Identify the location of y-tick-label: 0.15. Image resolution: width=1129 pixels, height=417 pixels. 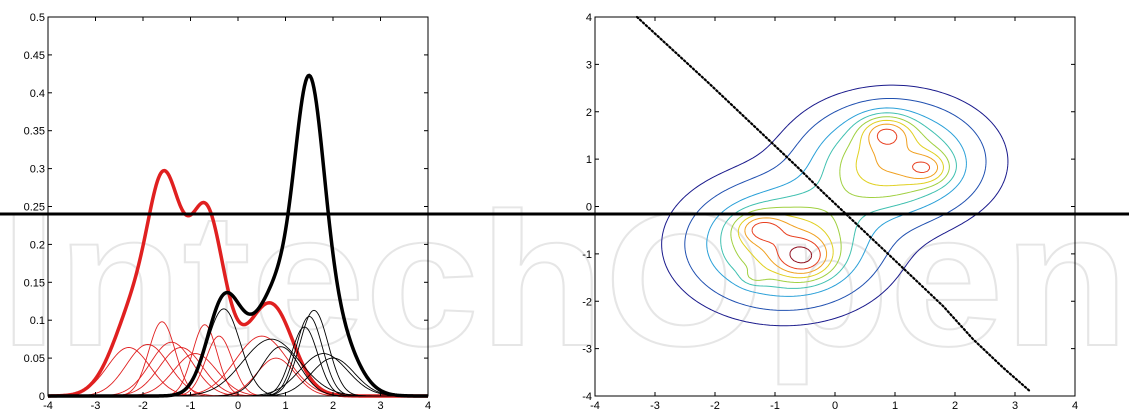
(34, 283).